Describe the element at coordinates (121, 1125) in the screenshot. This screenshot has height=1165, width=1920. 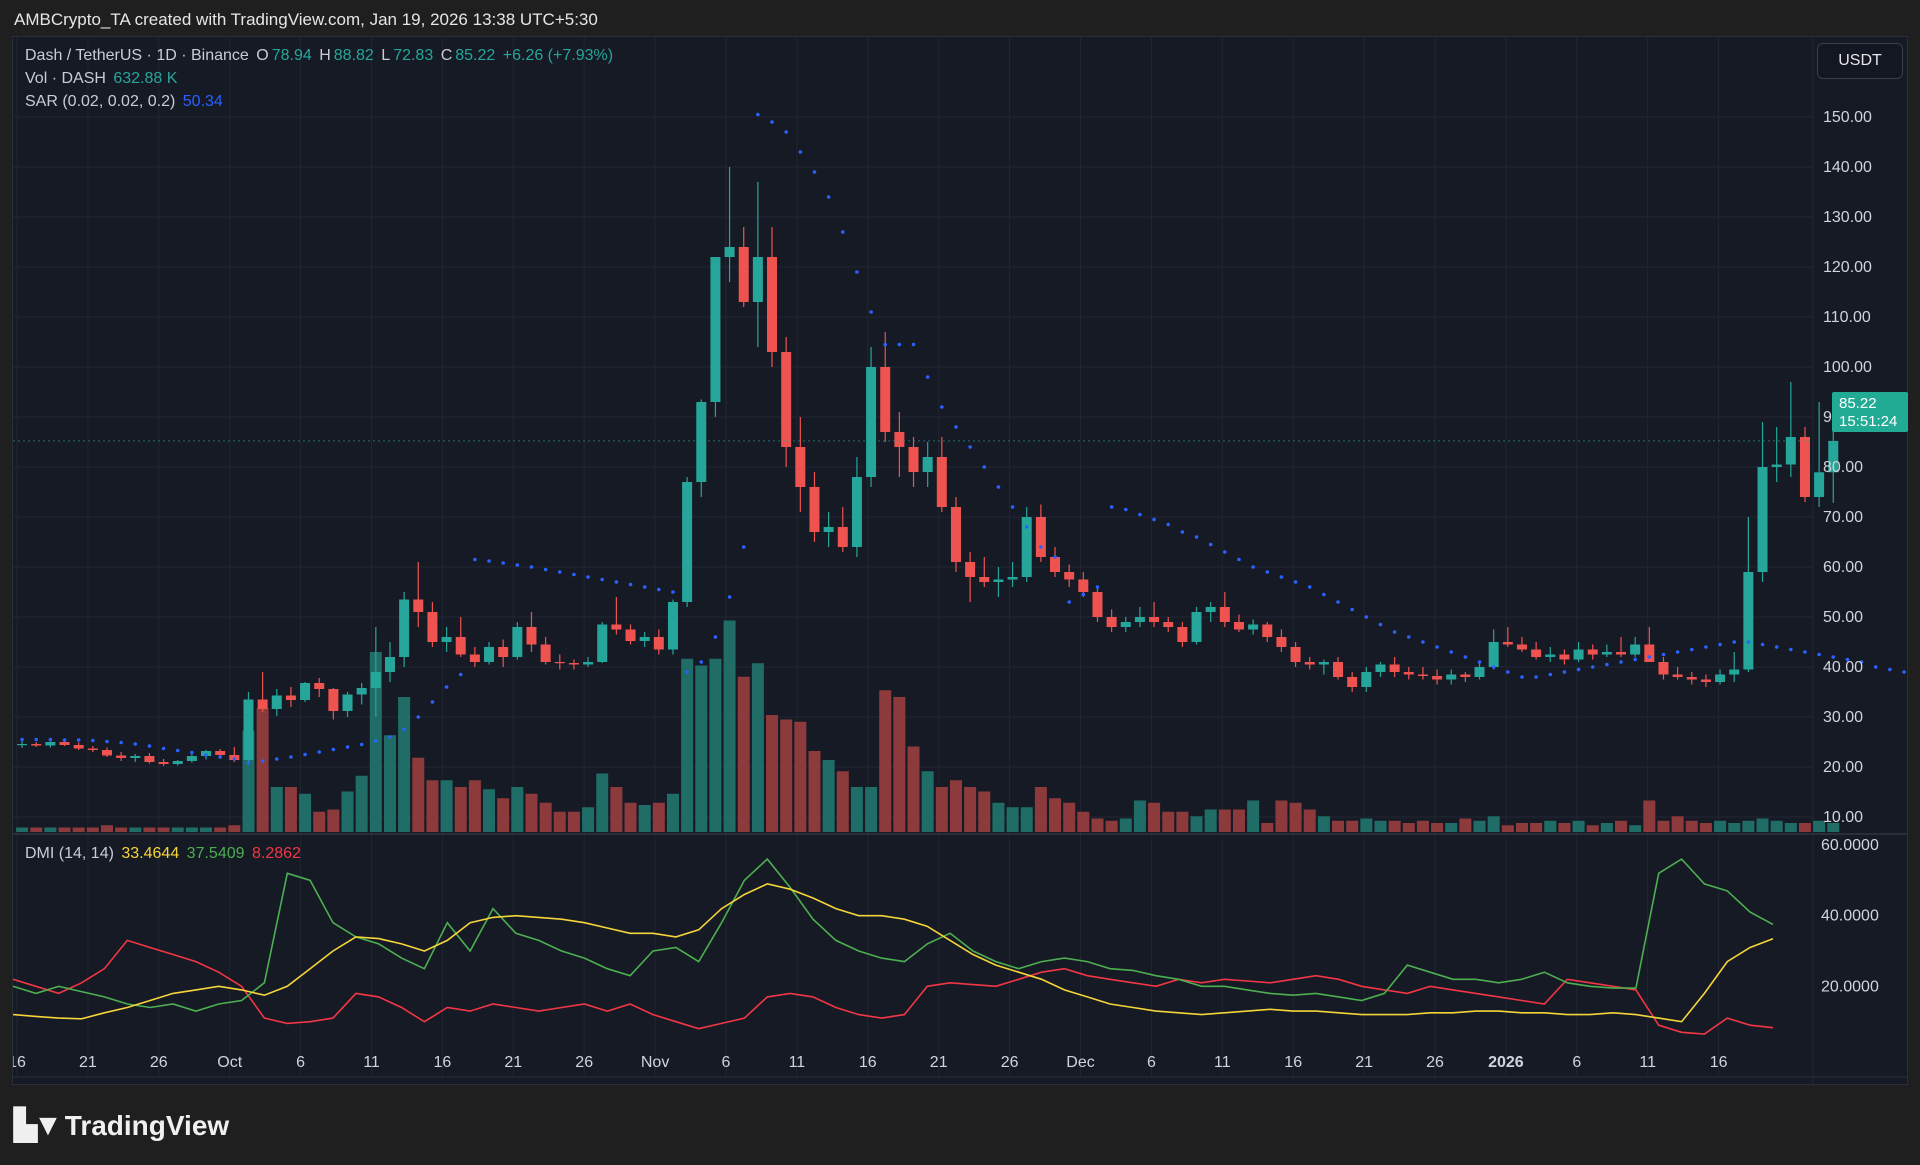
I see `tradingview-logo: ▙▼ TradingView` at that location.